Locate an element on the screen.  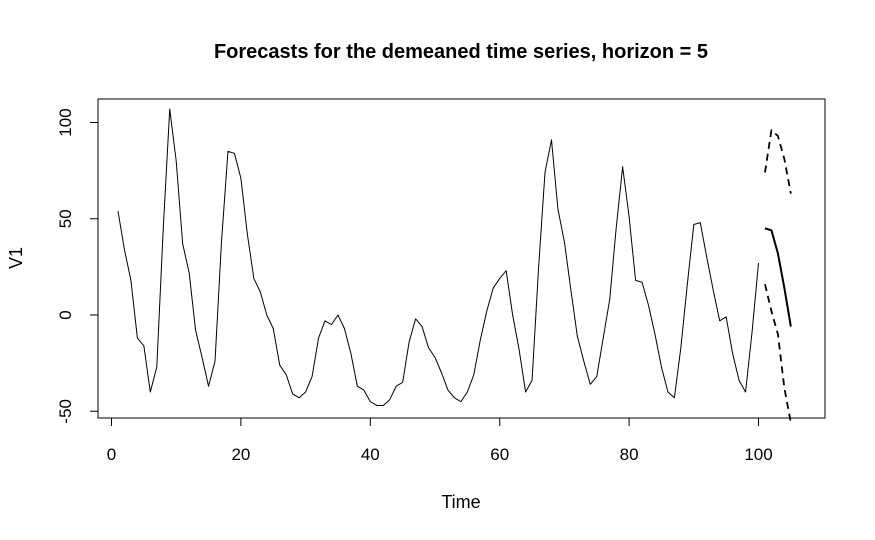
x-tick-label: 60 is located at coordinates (499, 454).